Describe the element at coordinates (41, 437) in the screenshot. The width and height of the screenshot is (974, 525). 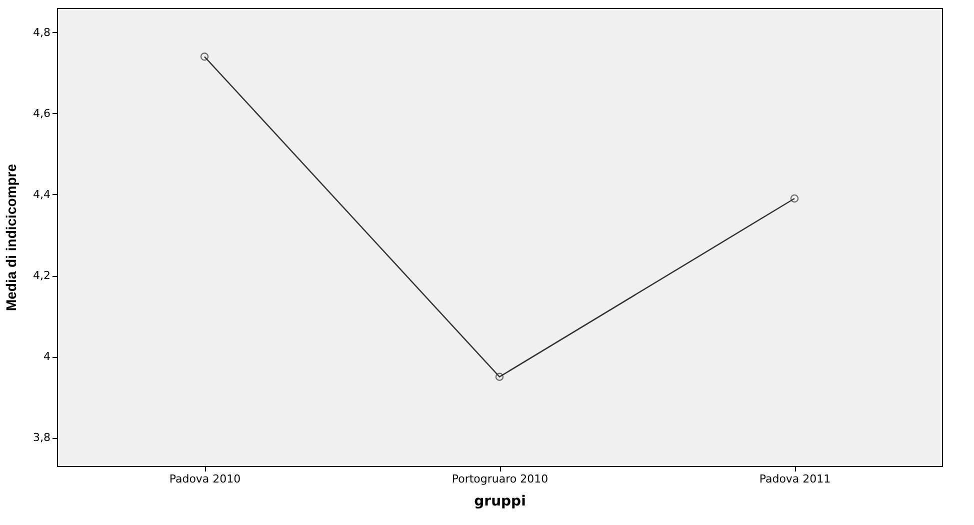
I see `y-tick-label: 3,8` at that location.